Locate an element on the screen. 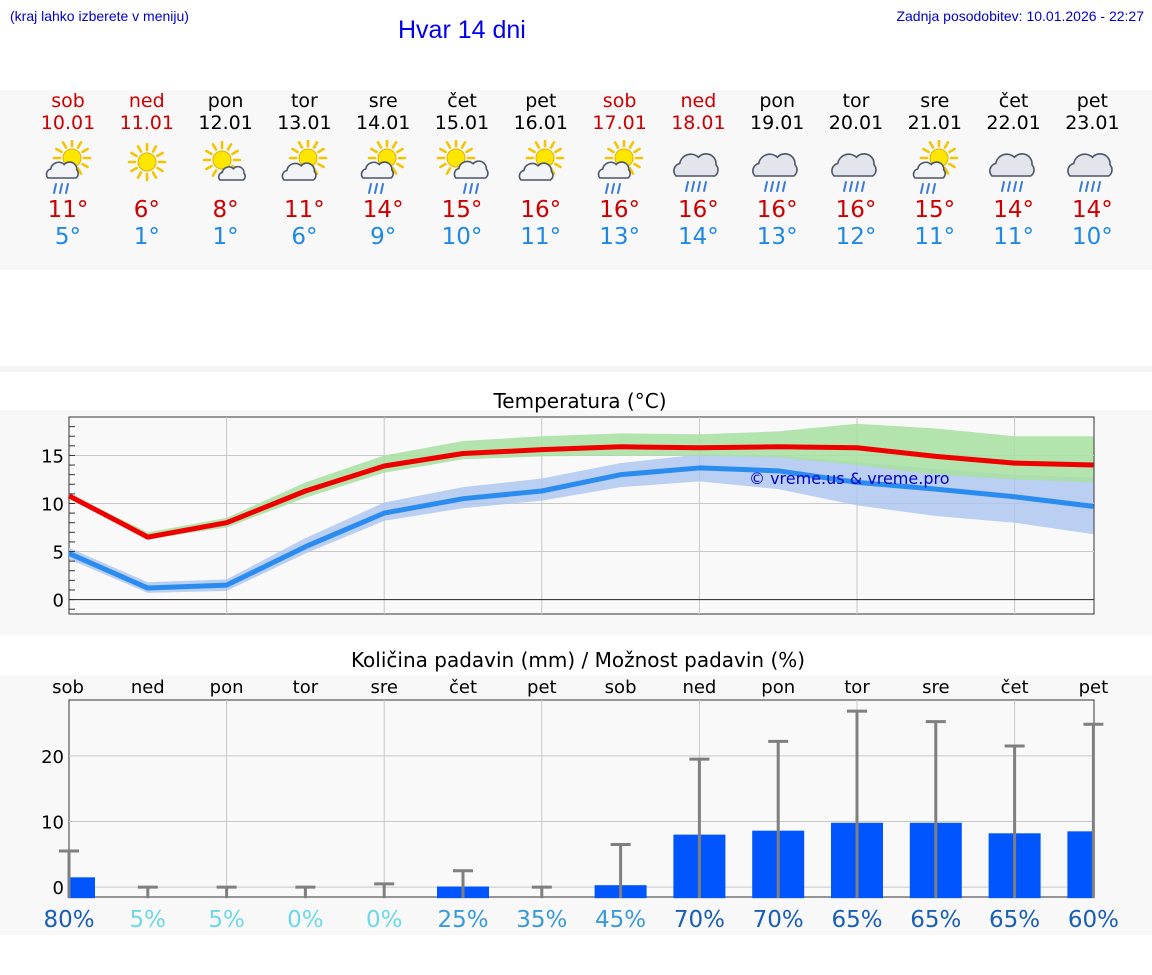 The width and height of the screenshot is (1152, 975). day-column: sob 10.01 11° 5° is located at coordinates (68, 170).